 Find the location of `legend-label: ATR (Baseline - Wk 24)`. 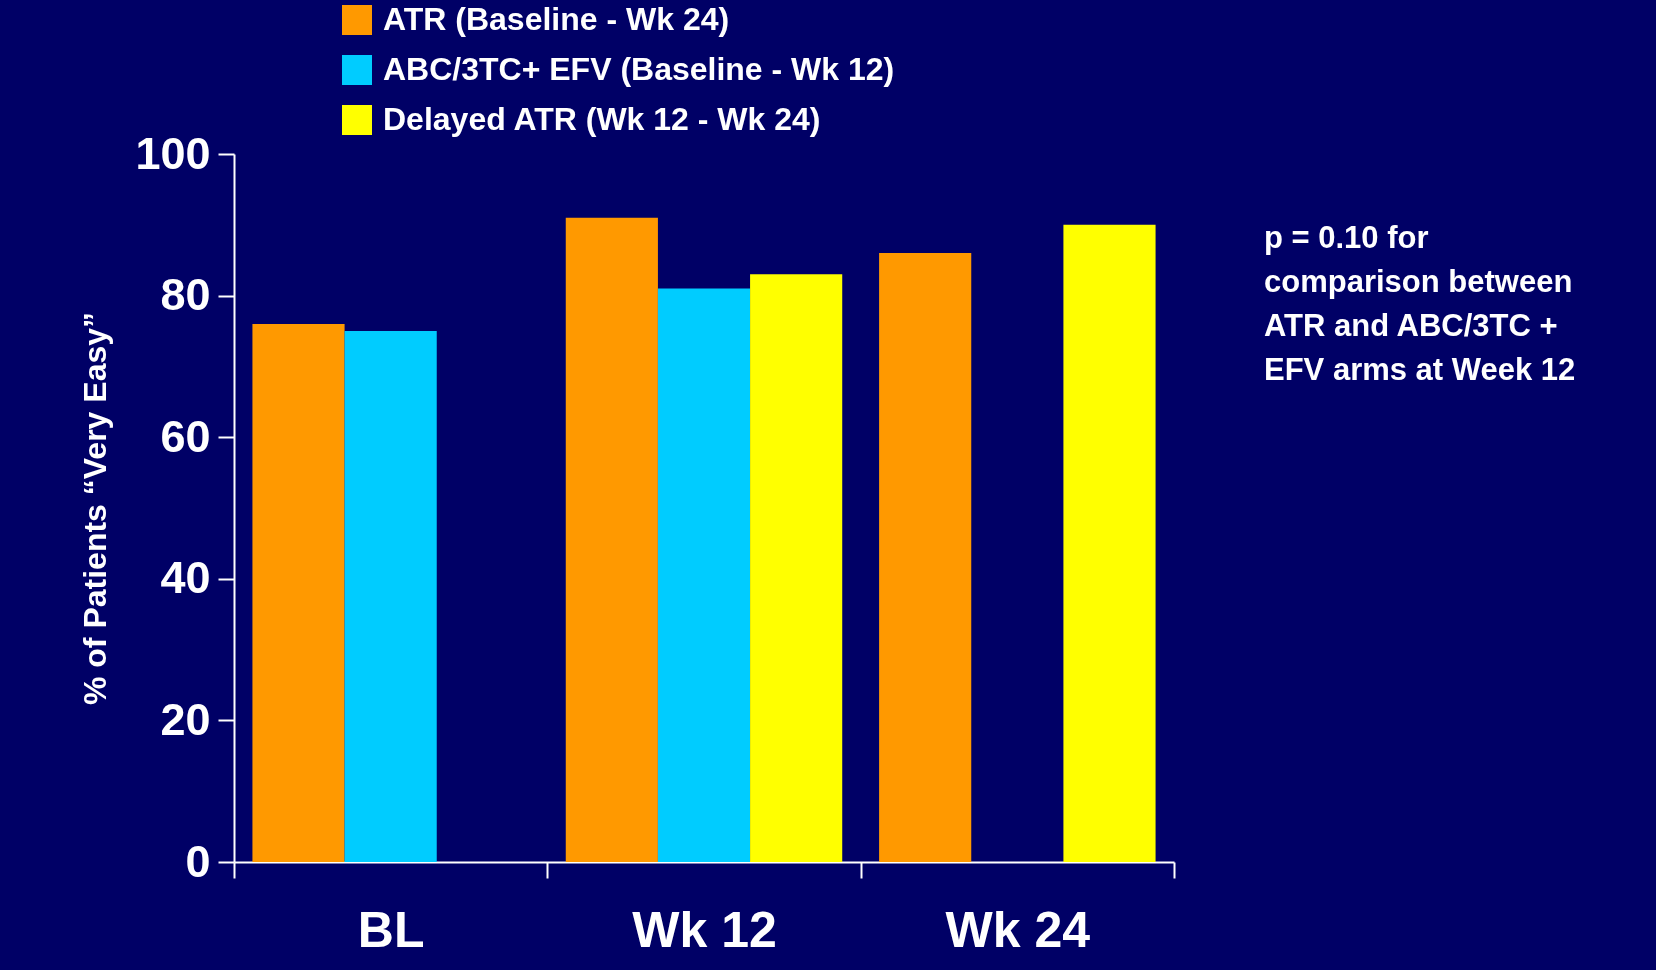

legend-label: ATR (Baseline - Wk 24) is located at coordinates (556, 19).